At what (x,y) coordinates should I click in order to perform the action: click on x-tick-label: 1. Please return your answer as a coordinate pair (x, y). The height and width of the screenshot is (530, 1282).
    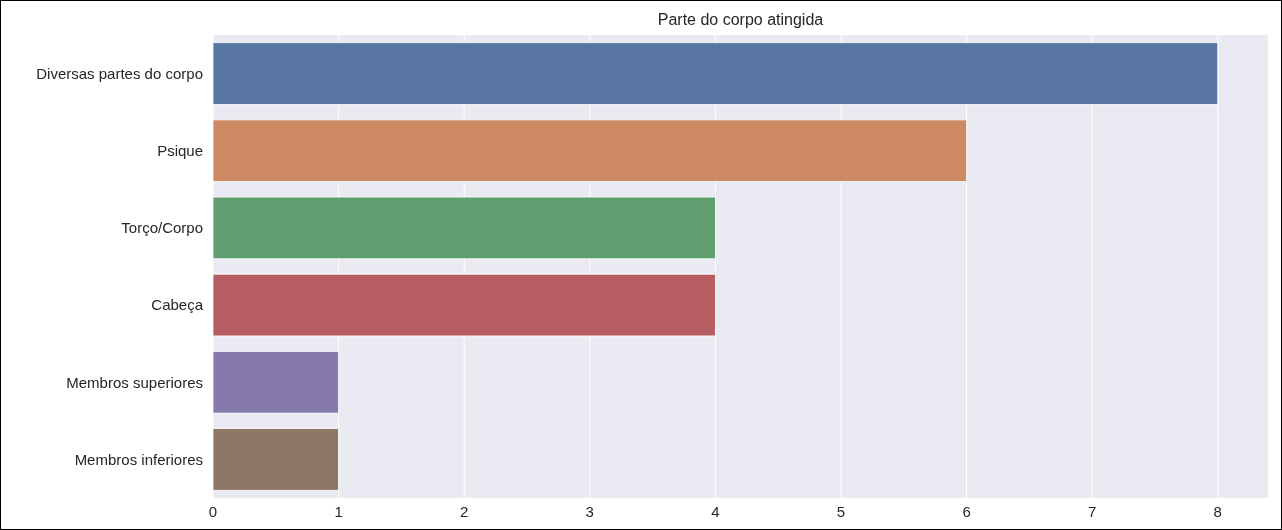
    Looking at the image, I should click on (338, 511).